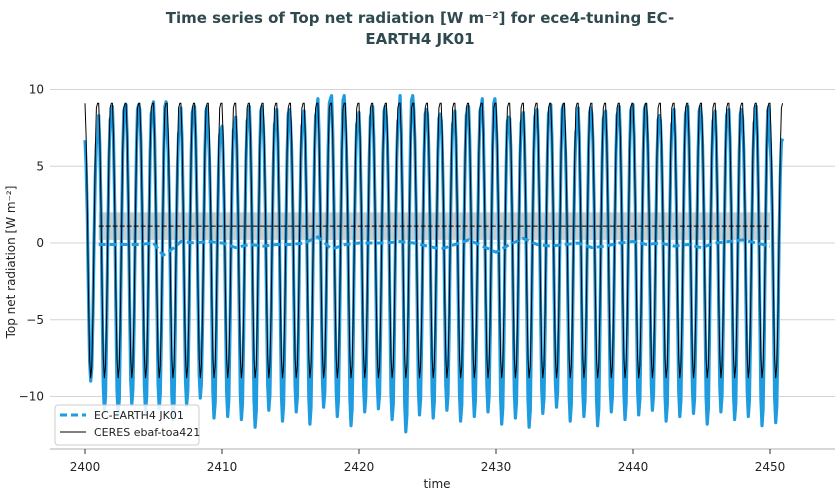  What do you see at coordinates (35, 320) in the screenshot?
I see `y-tick-label: −5` at bounding box center [35, 320].